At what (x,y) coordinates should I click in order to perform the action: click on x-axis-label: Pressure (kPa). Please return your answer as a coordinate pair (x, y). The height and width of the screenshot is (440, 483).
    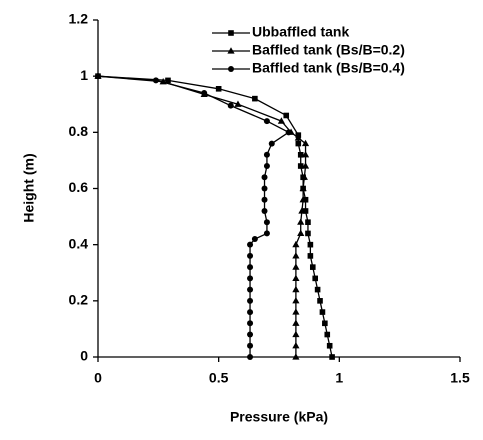
    Looking at the image, I should click on (279, 417).